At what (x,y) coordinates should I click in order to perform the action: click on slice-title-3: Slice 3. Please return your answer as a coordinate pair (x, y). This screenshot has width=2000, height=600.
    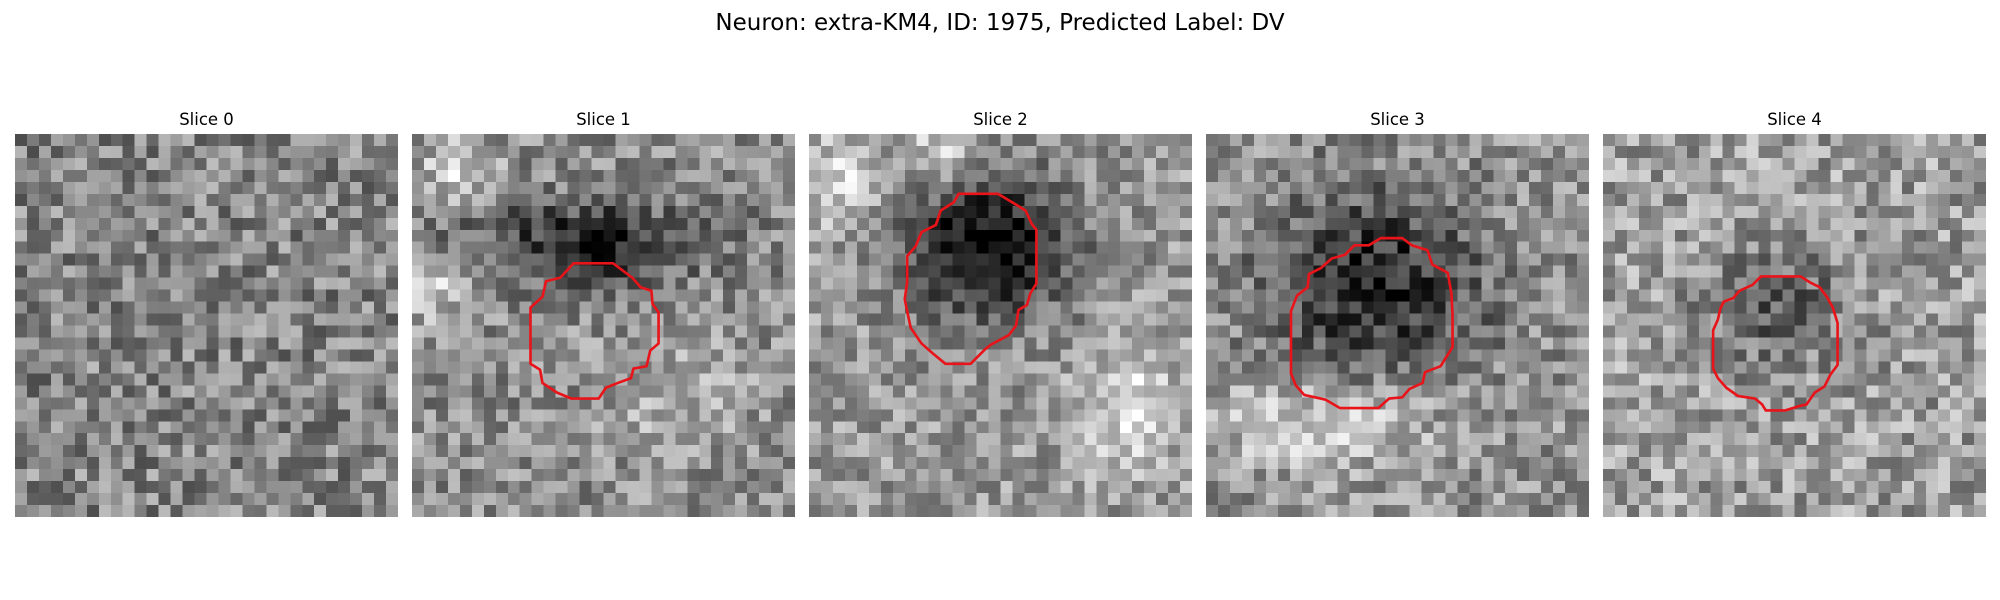
    Looking at the image, I should click on (1397, 119).